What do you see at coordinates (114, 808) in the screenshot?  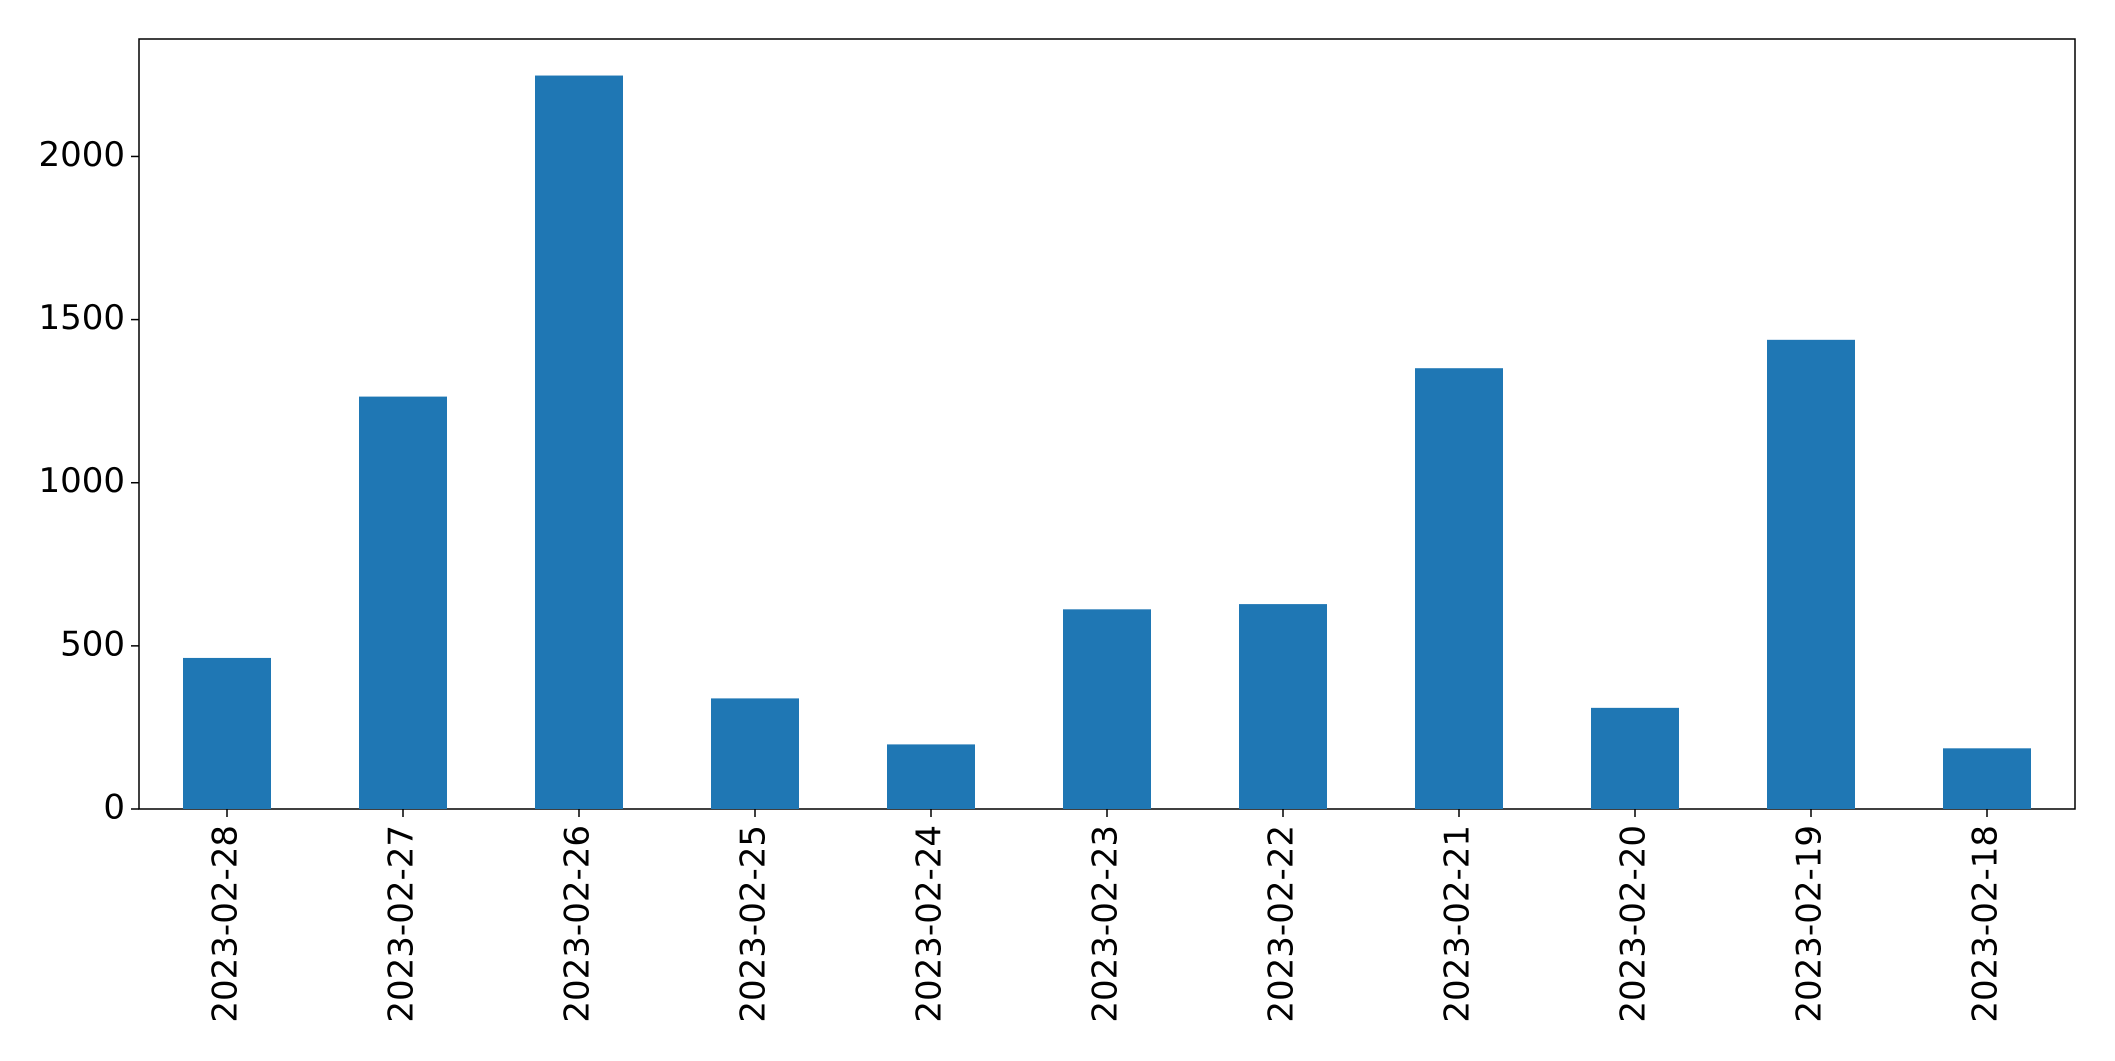 I see `y-tick-label: 0` at bounding box center [114, 808].